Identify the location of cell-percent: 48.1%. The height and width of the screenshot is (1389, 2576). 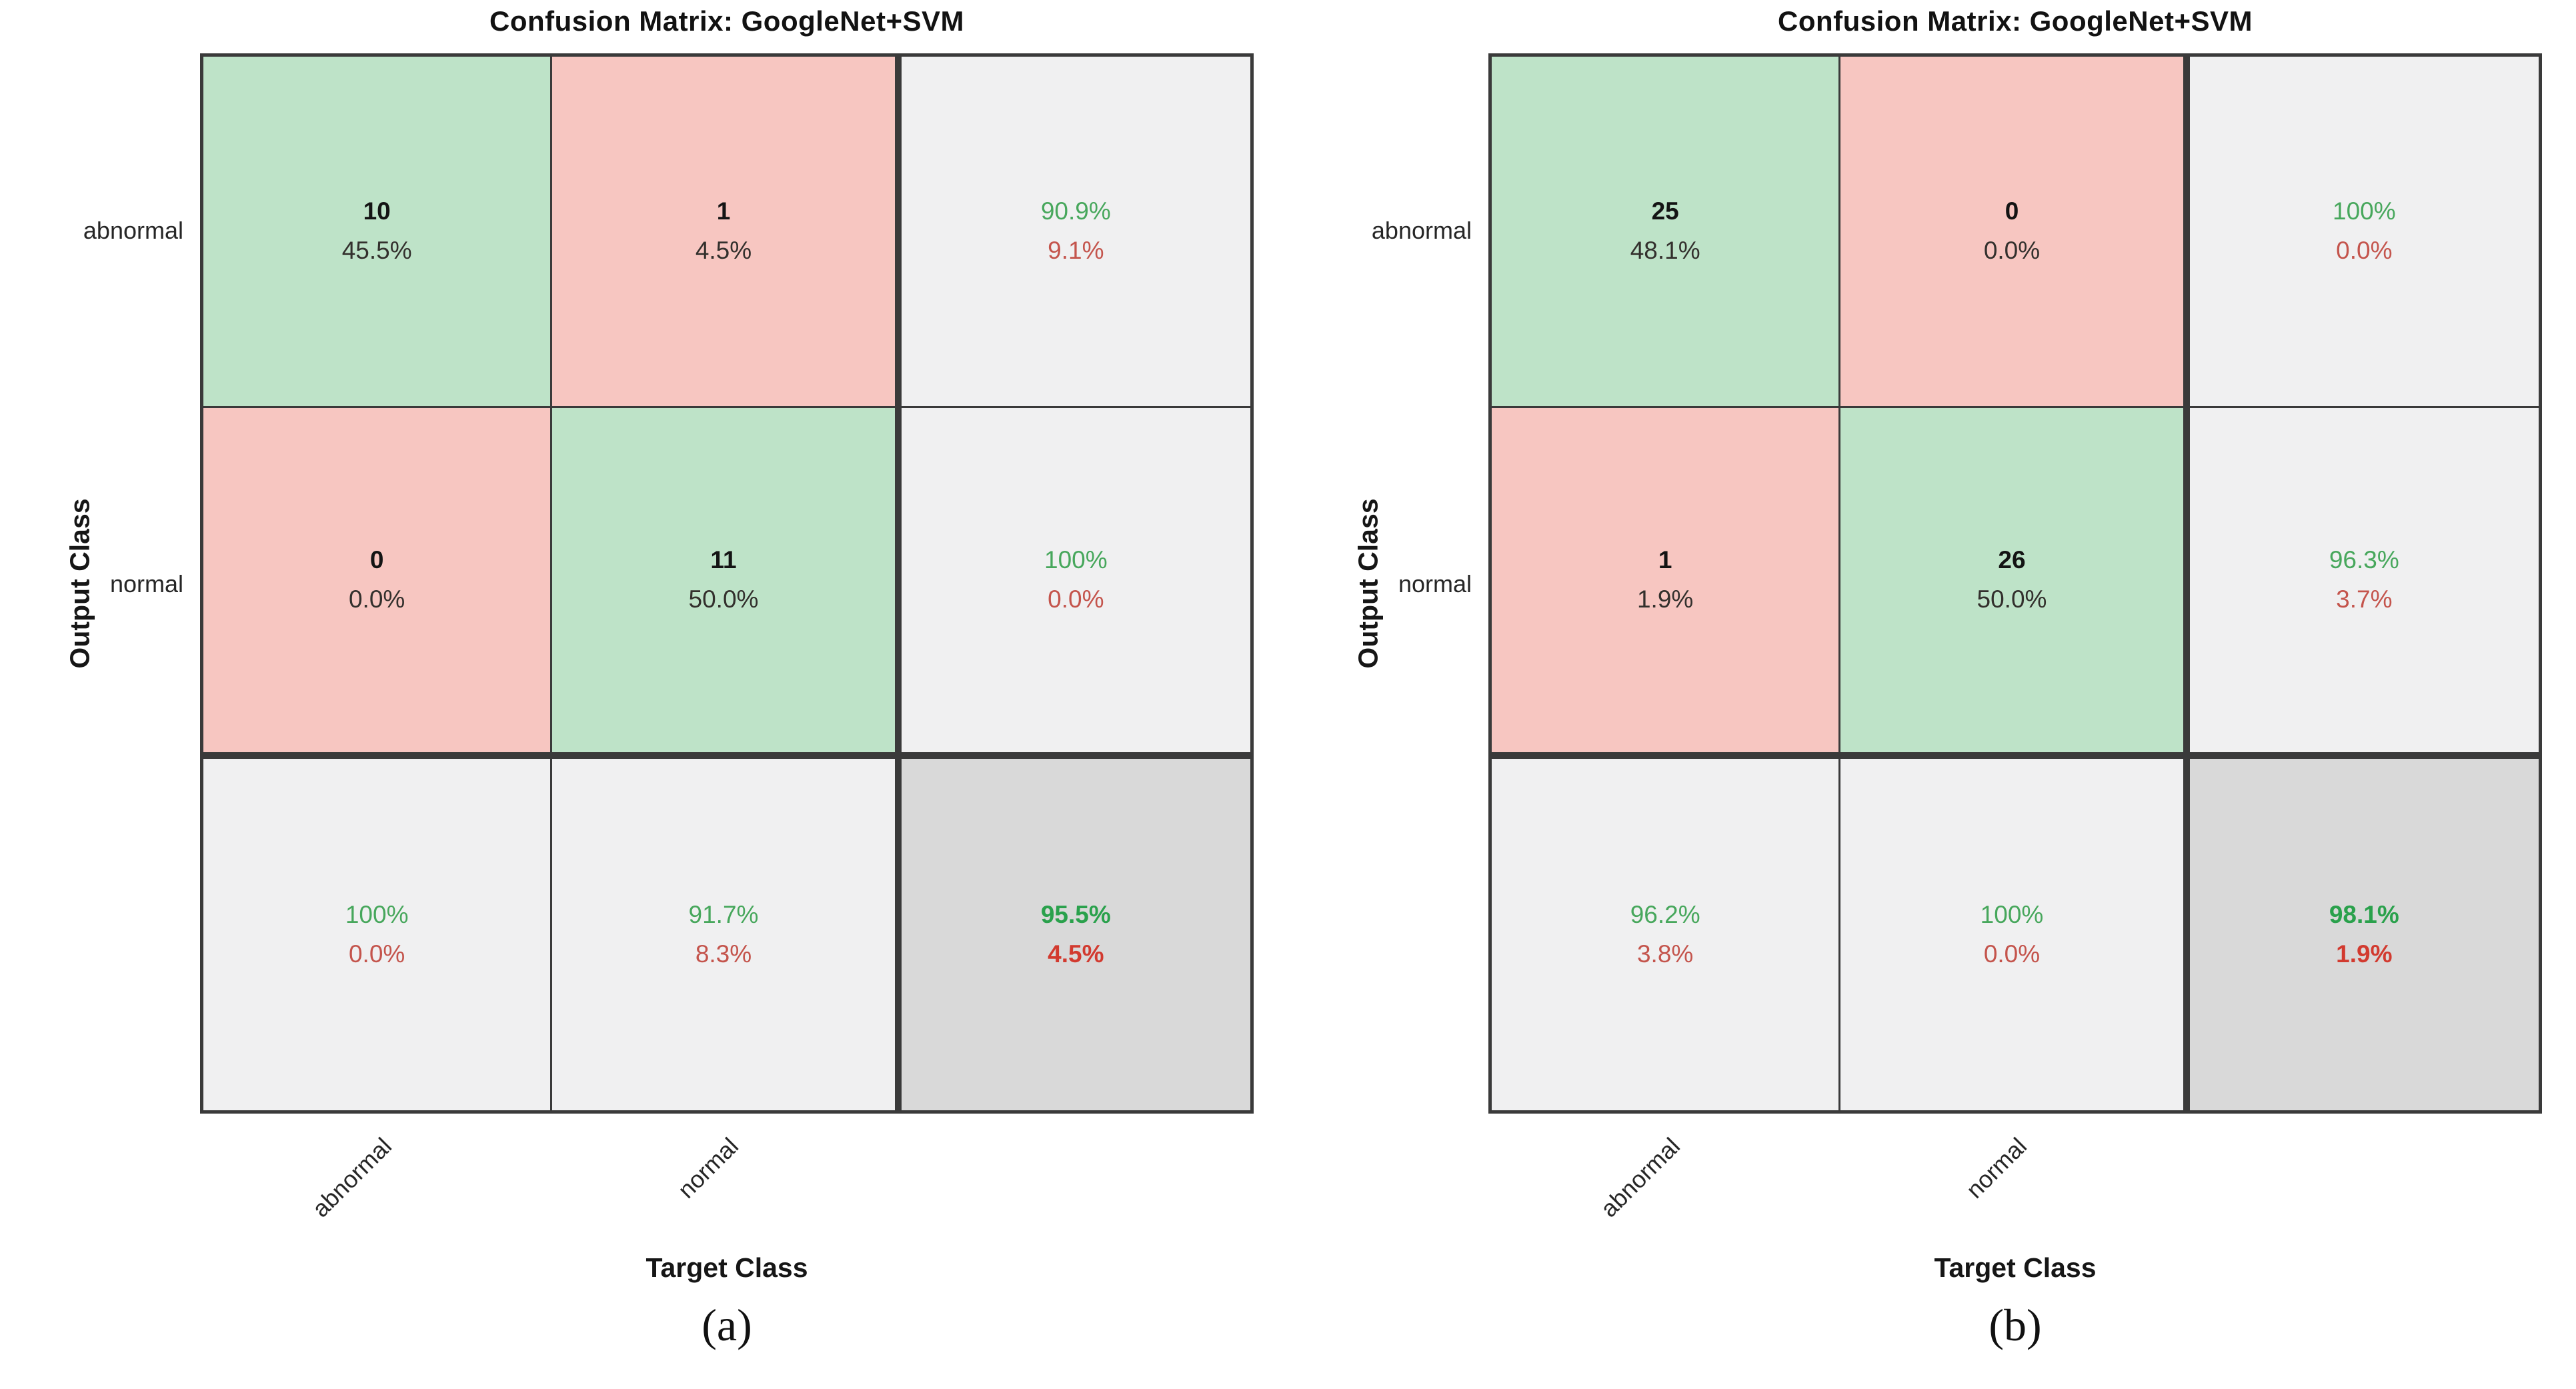
(1665, 250).